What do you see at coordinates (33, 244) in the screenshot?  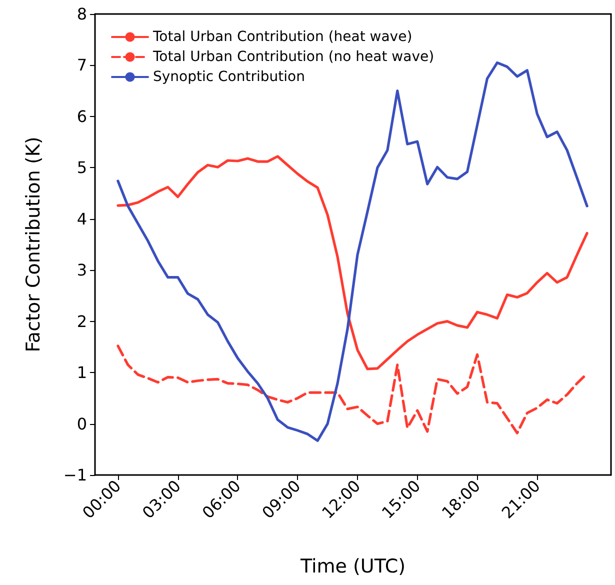 I see `y-axis-title: Factor Contribution (K)` at bounding box center [33, 244].